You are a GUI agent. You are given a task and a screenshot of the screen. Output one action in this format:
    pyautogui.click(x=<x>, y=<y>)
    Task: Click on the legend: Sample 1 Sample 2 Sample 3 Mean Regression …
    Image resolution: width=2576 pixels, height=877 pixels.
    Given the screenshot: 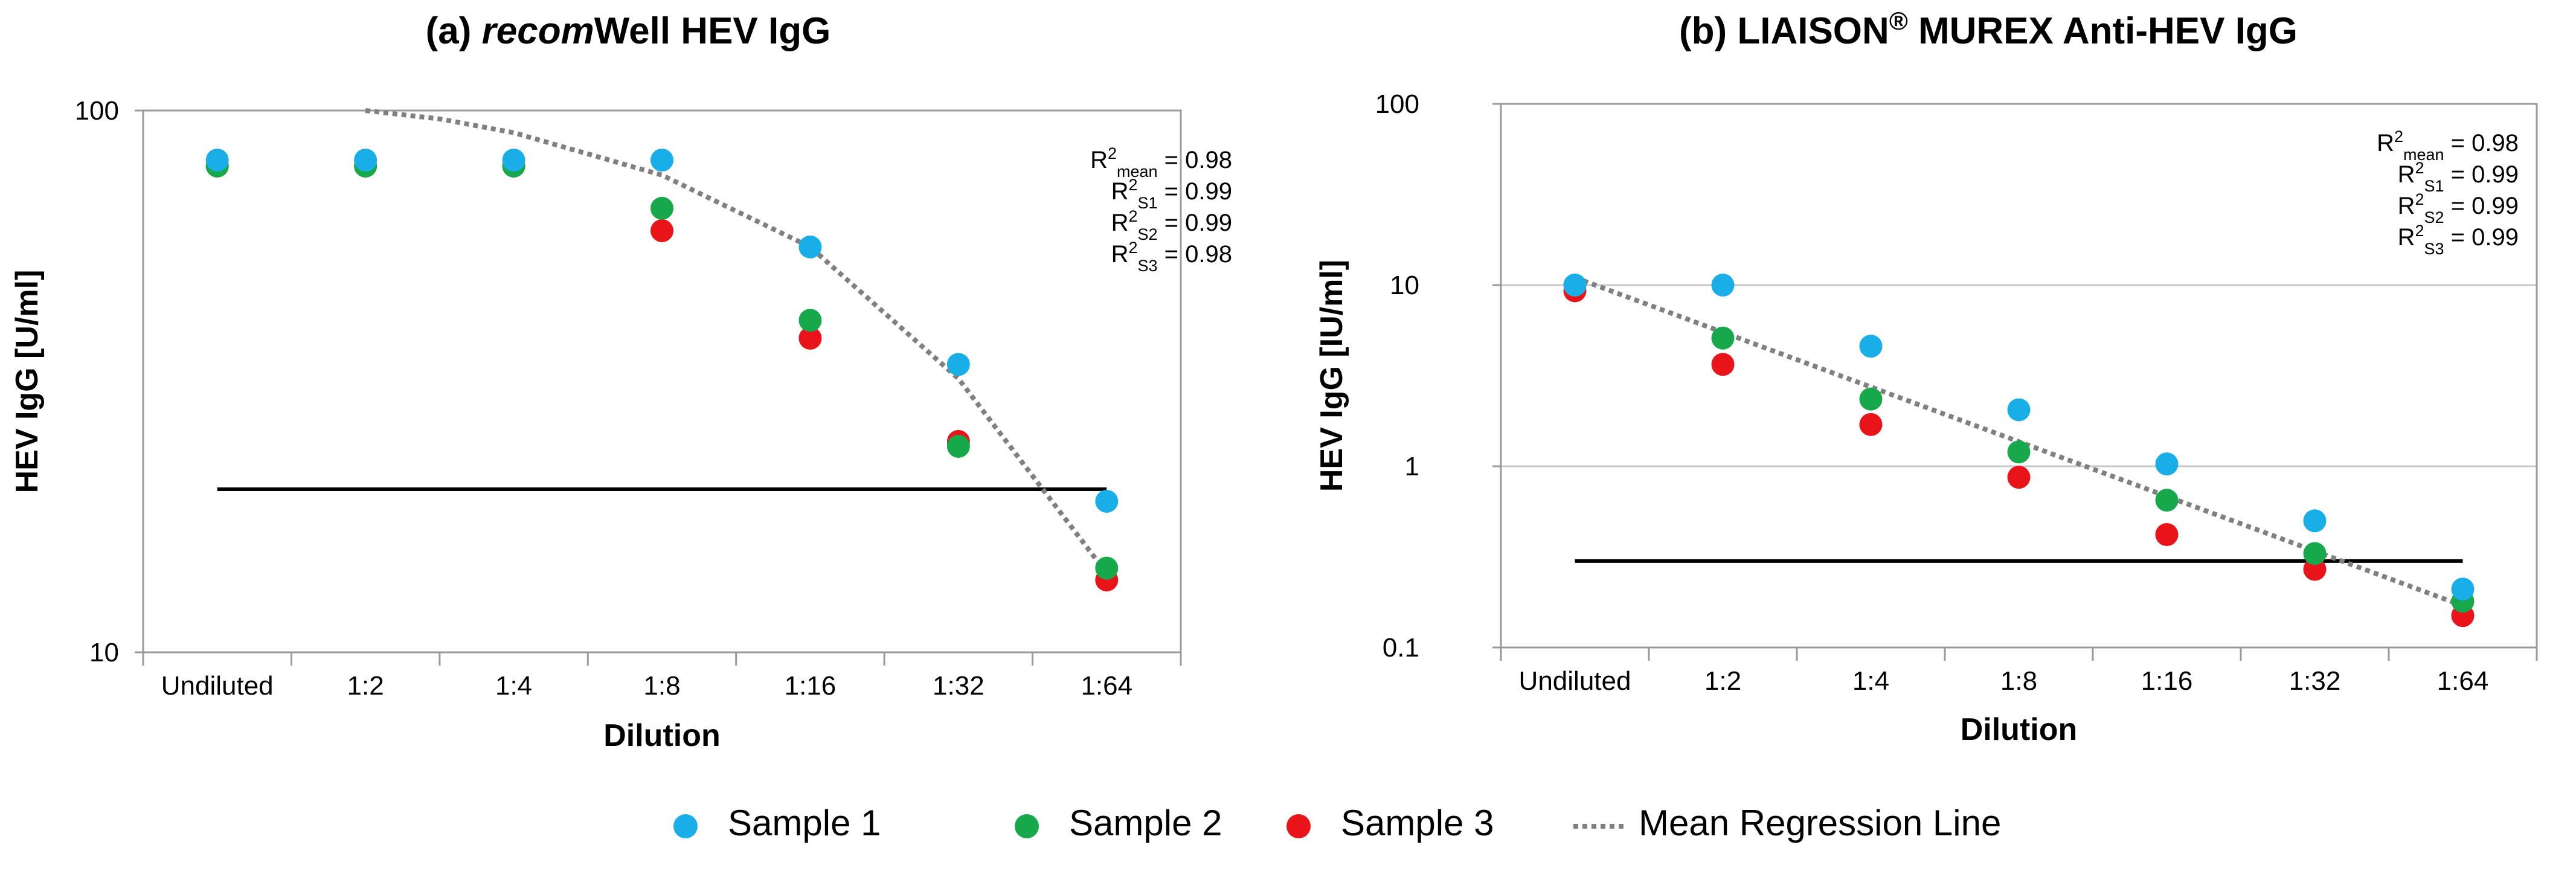 What is the action you would take?
    pyautogui.click(x=1337, y=823)
    